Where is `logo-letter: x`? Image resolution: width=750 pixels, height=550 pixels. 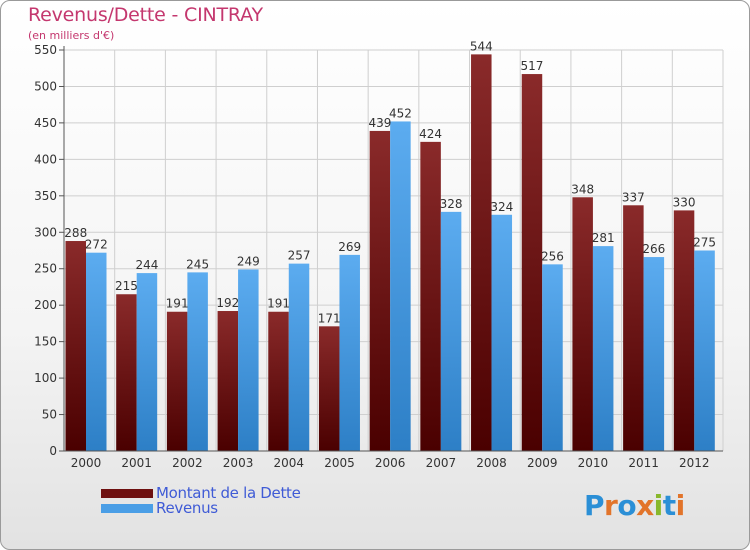 logo-letter: x is located at coordinates (645, 505).